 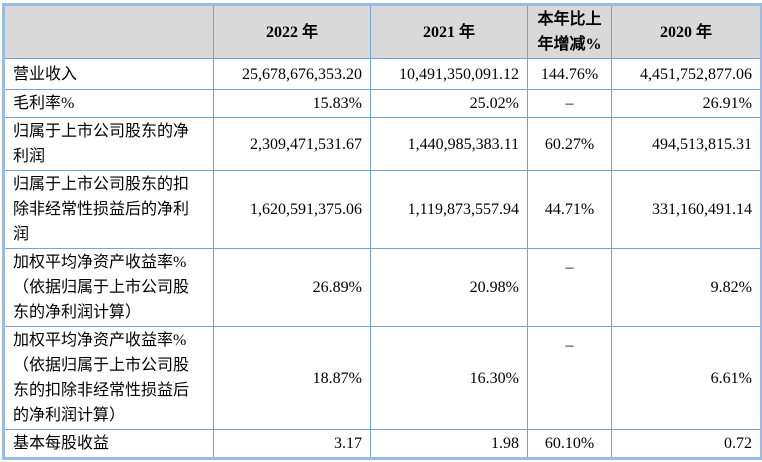 What do you see at coordinates (686, 287) in the screenshot?
I see `value-2020: 9.82%` at bounding box center [686, 287].